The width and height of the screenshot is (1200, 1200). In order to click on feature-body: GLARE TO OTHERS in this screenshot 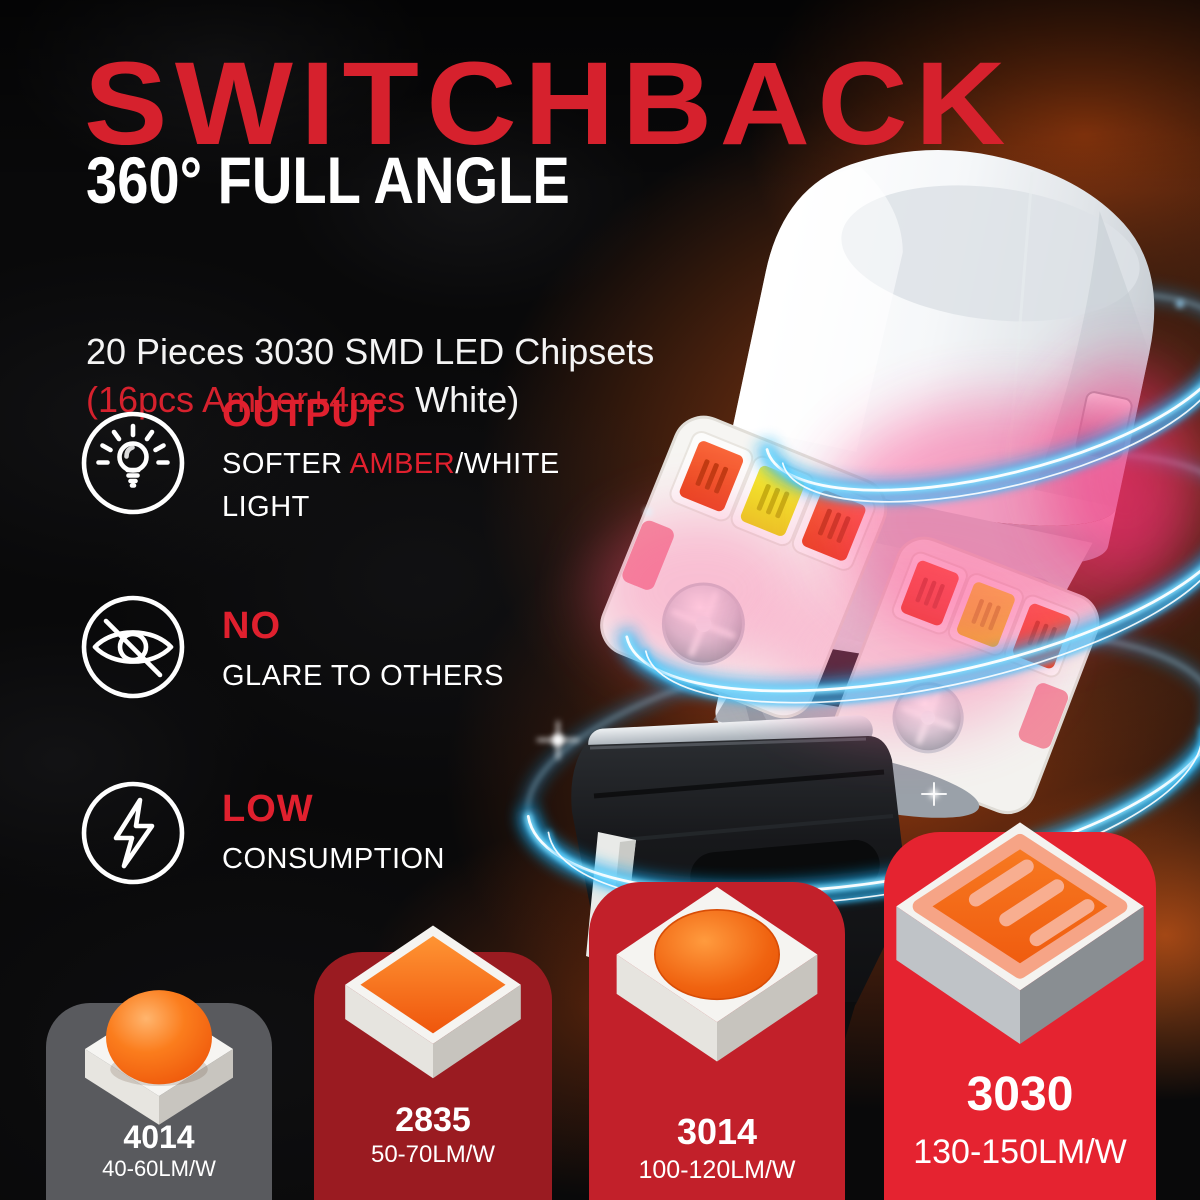, I will do `click(363, 676)`.